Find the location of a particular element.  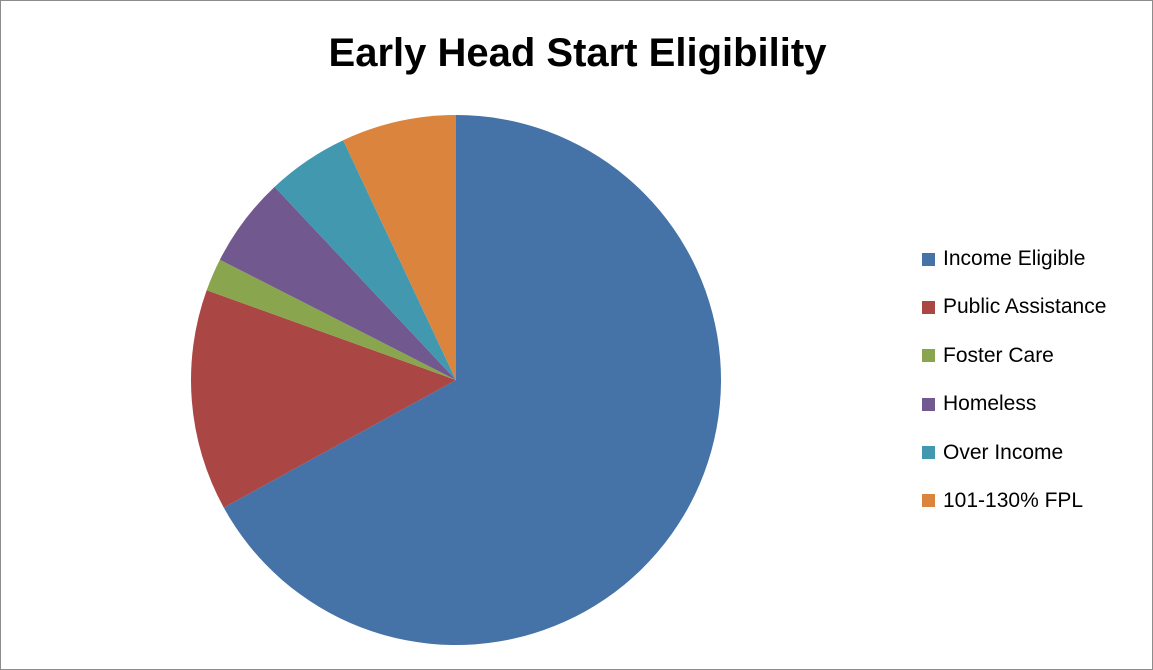

legend-item: Homeless is located at coordinates (1014, 404).